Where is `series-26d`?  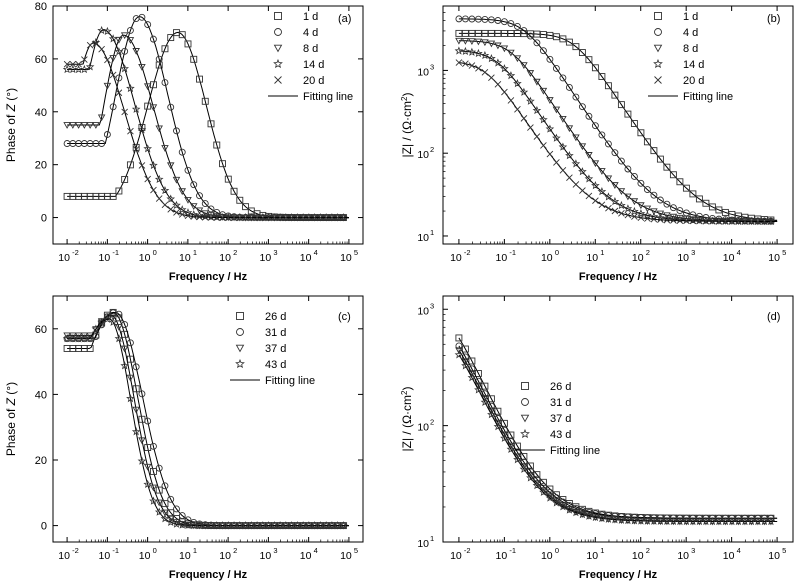
series-26d is located at coordinates (616, 428).